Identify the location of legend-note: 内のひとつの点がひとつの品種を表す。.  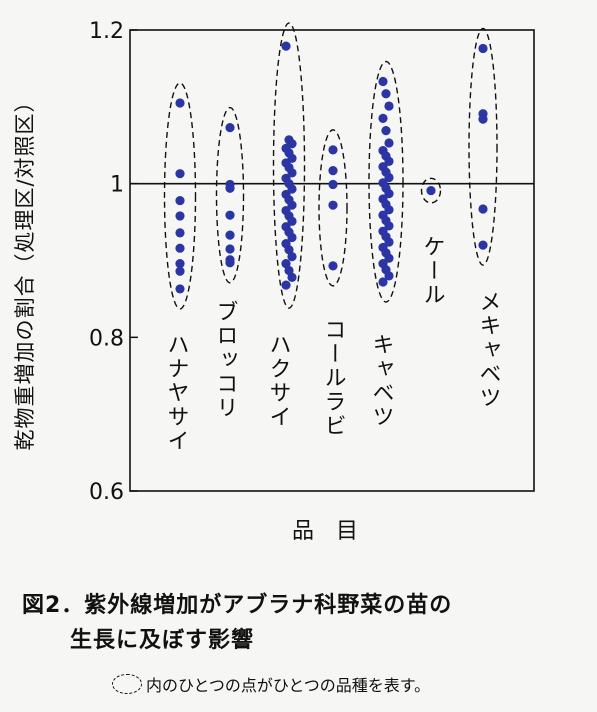
(271, 684).